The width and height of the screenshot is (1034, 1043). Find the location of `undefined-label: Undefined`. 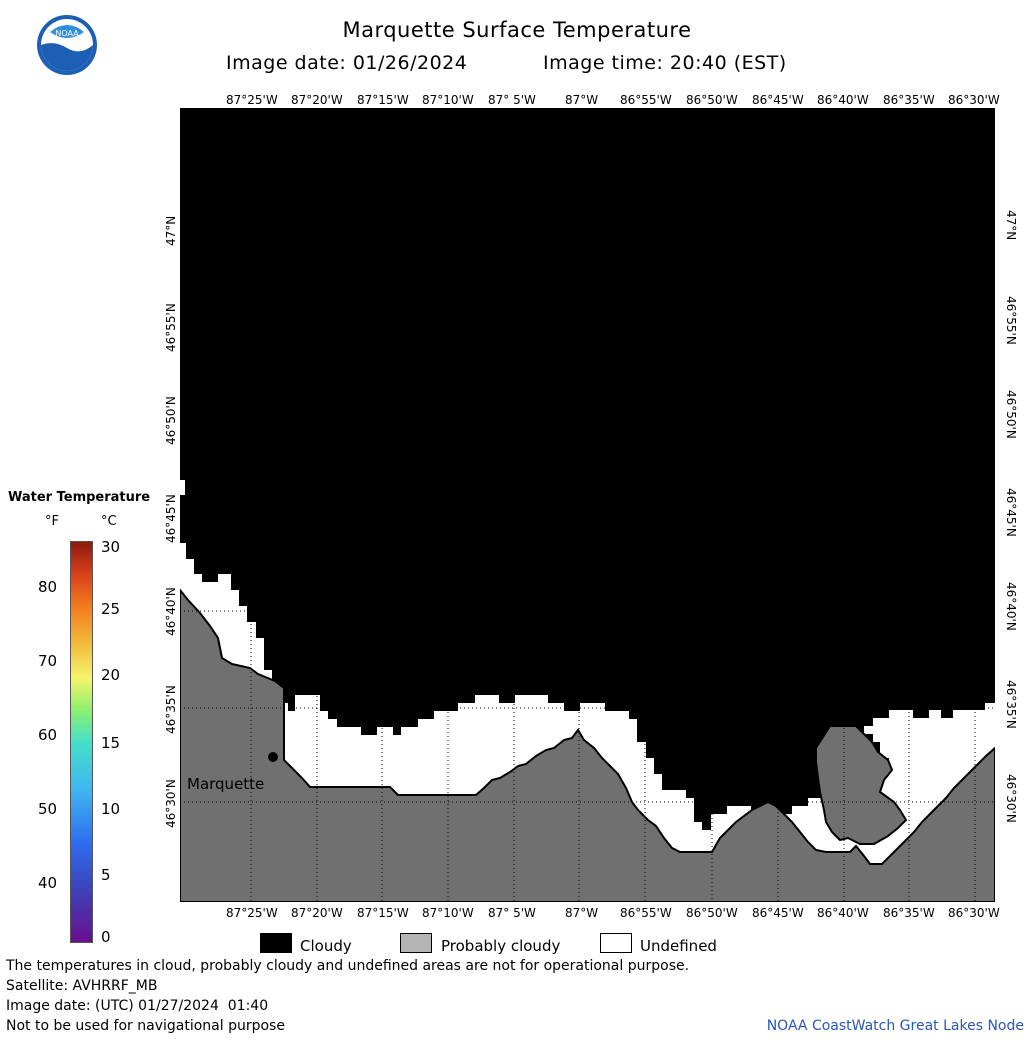

undefined-label: Undefined is located at coordinates (678, 946).